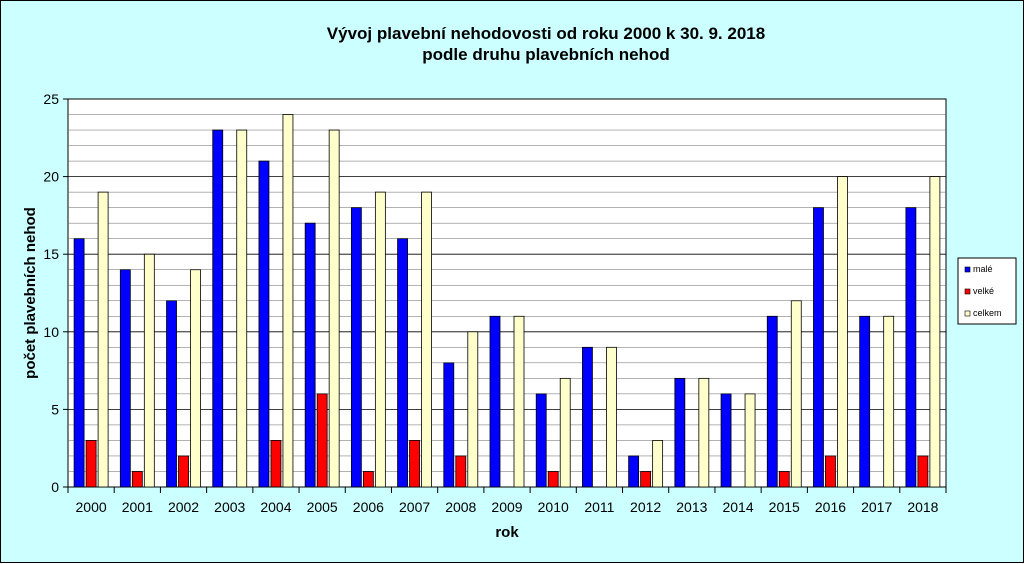 The image size is (1024, 564). Describe the element at coordinates (229, 507) in the screenshot. I see `x-tick-label: 2003` at that location.